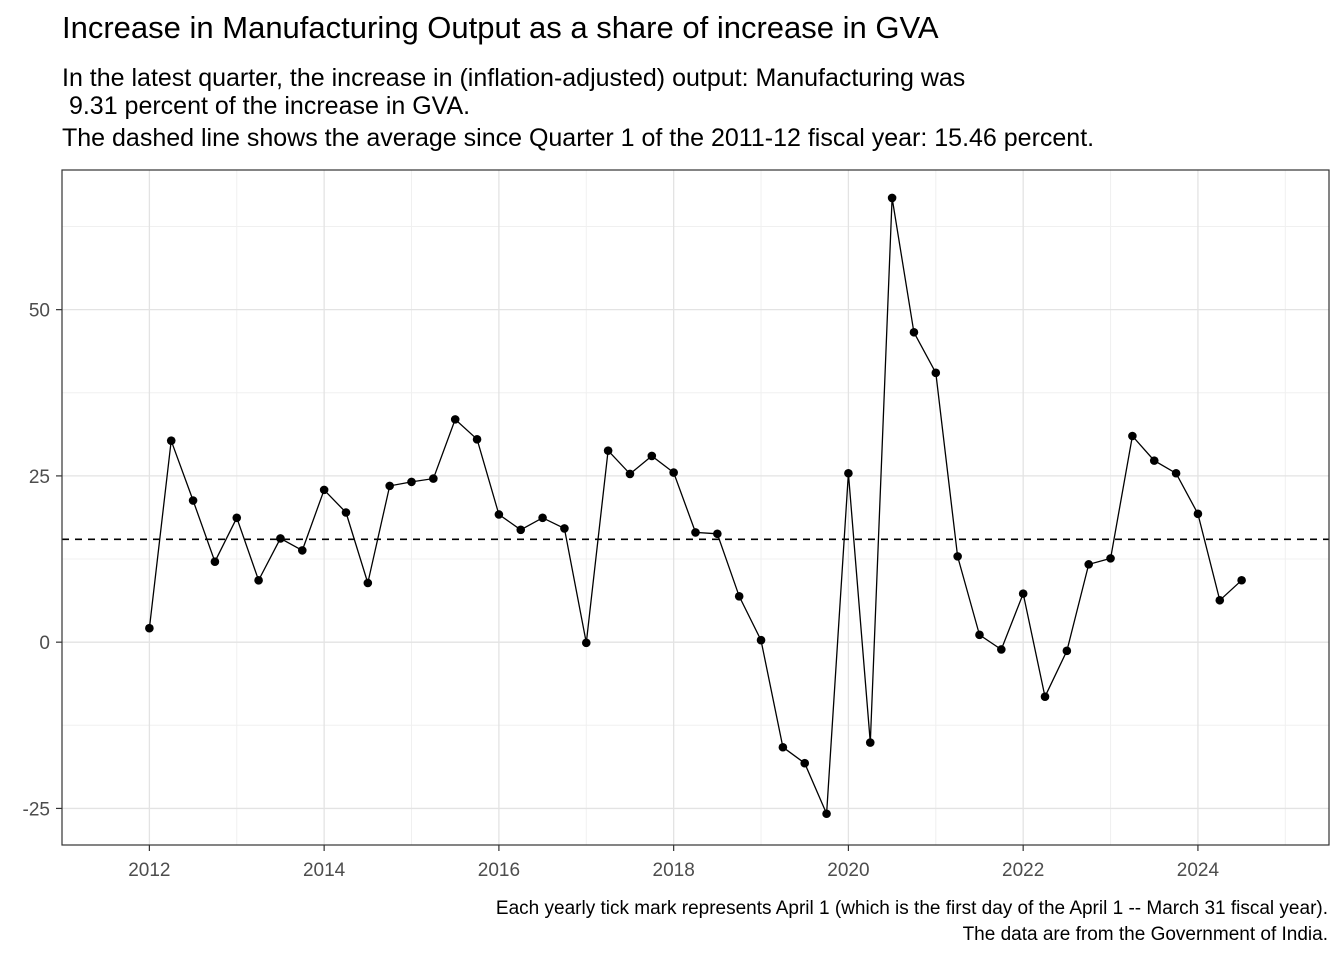 The width and height of the screenshot is (1344, 960). I want to click on y-tick-label: -25, so click(36, 809).